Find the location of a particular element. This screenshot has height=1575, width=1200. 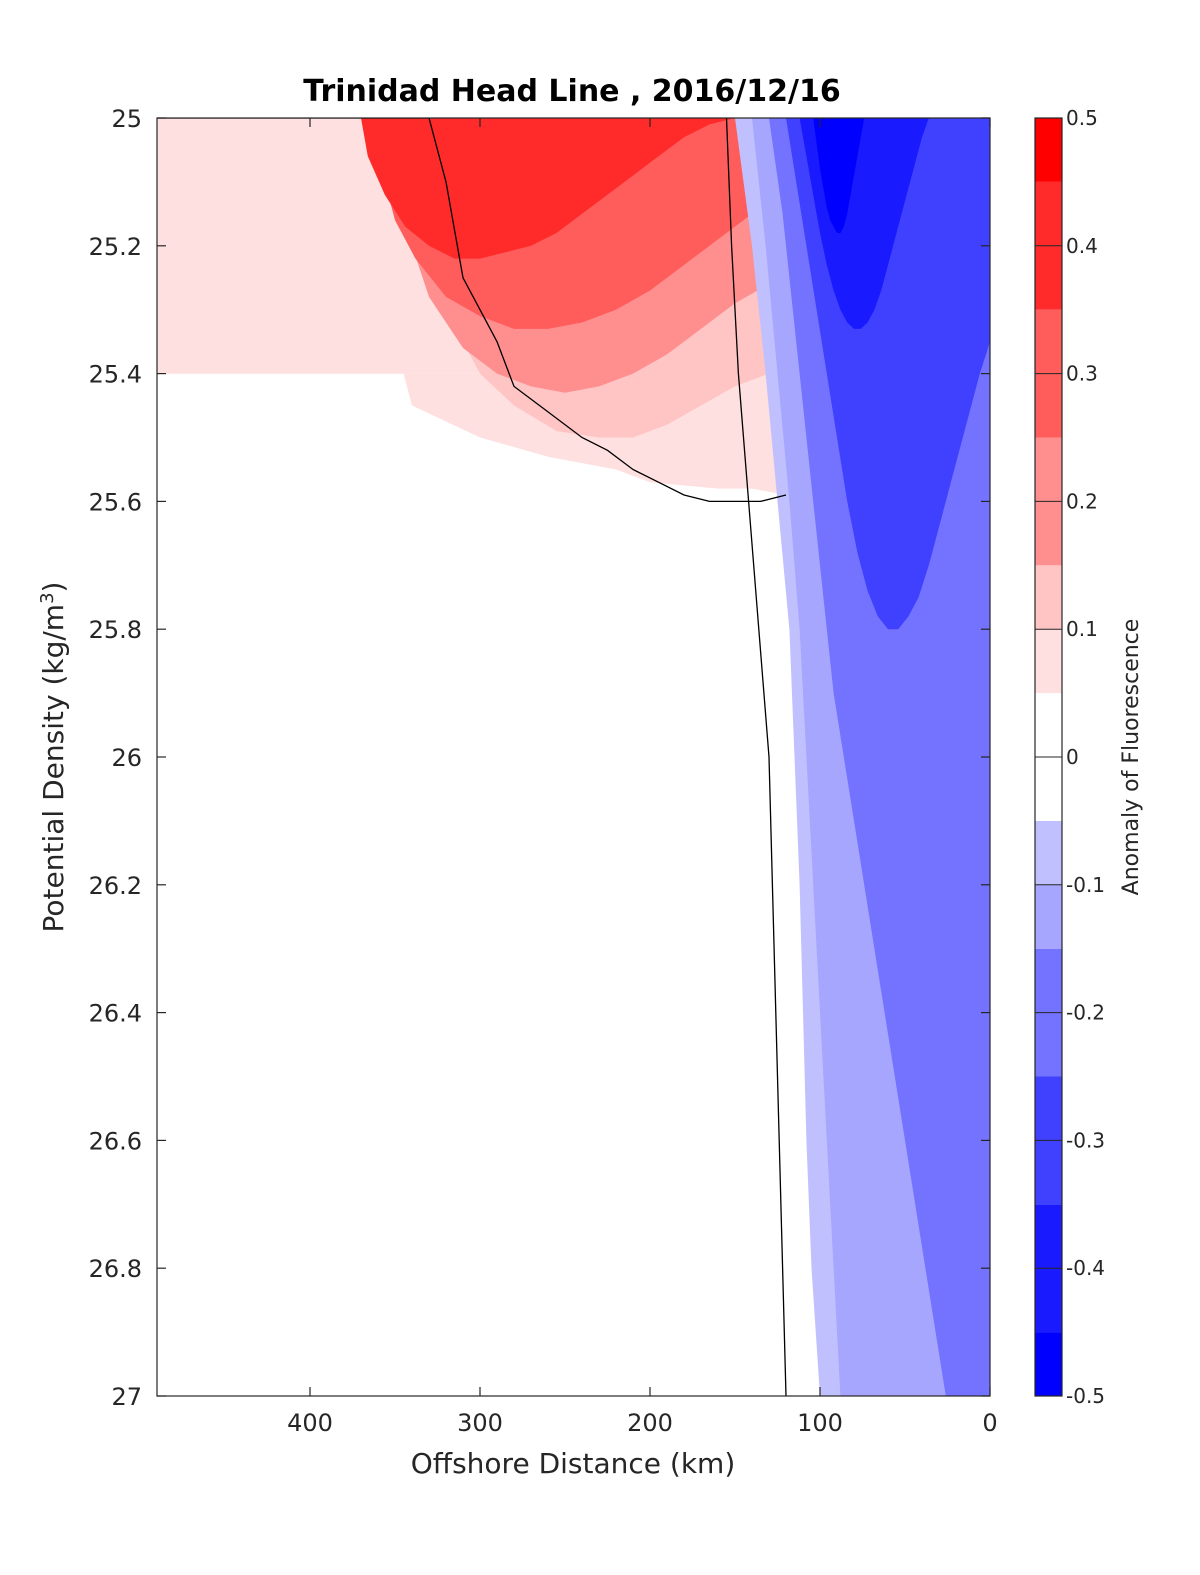

x-axis-label: Offshore Distance (km) is located at coordinates (573, 1463).